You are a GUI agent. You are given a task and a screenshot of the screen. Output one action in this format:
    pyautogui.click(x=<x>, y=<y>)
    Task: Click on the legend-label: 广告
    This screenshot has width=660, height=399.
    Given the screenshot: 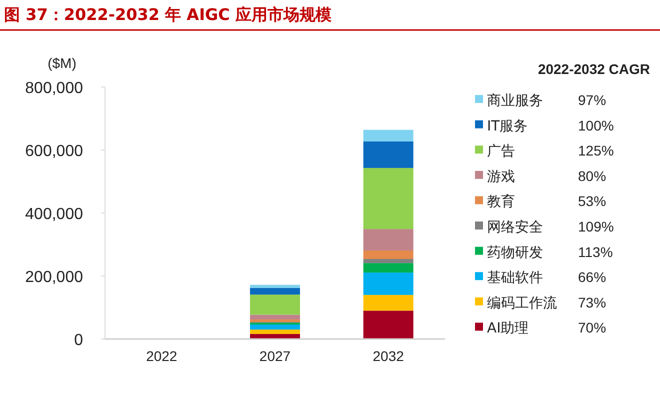 What is the action you would take?
    pyautogui.click(x=501, y=152)
    